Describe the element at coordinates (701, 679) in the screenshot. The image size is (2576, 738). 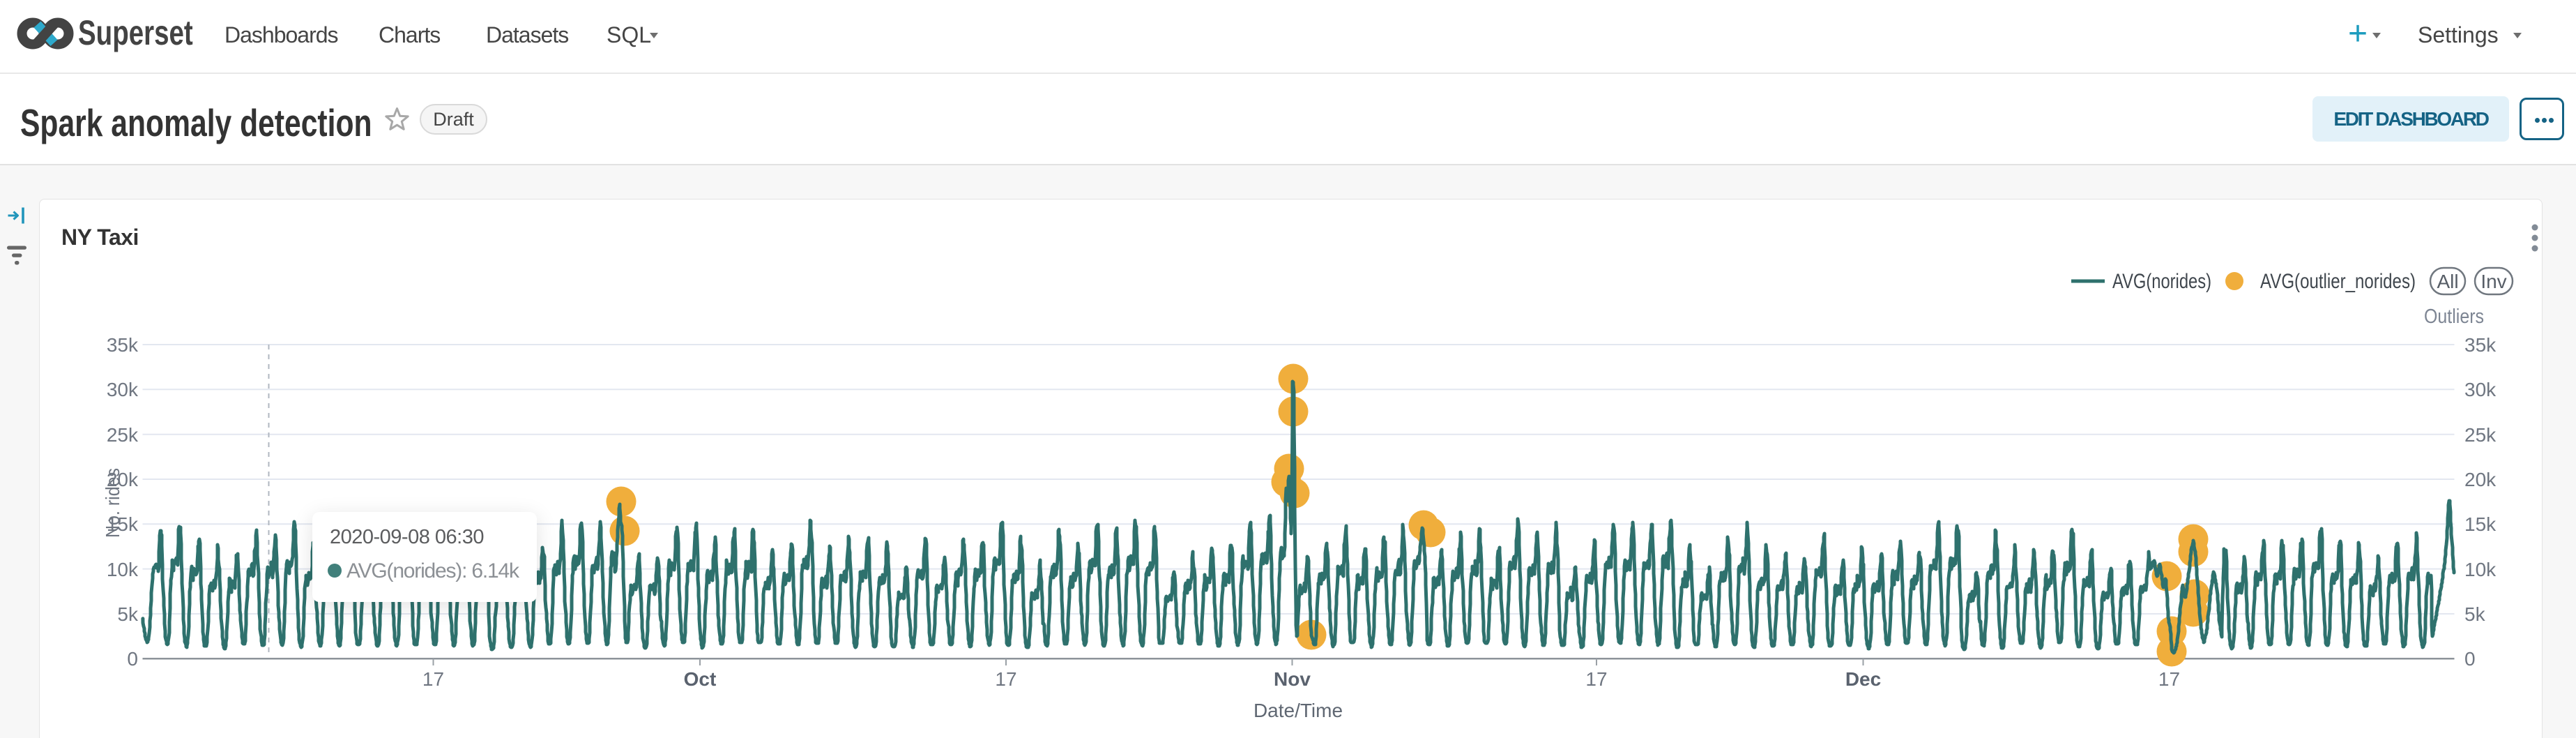
I see `svg-text: Oct` at that location.